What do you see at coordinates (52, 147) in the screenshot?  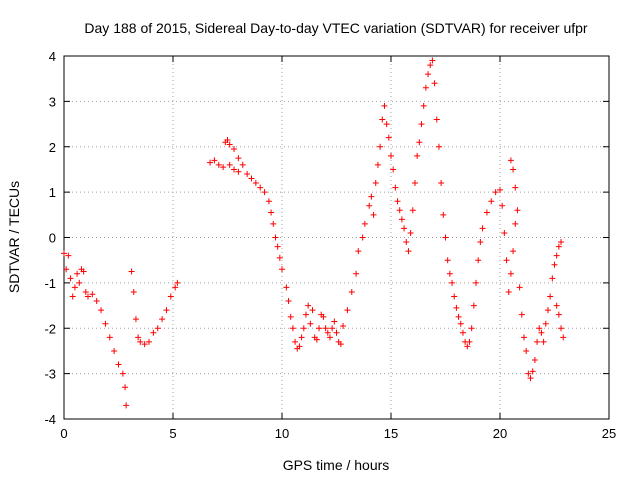 I see `y-tick-label: 2` at bounding box center [52, 147].